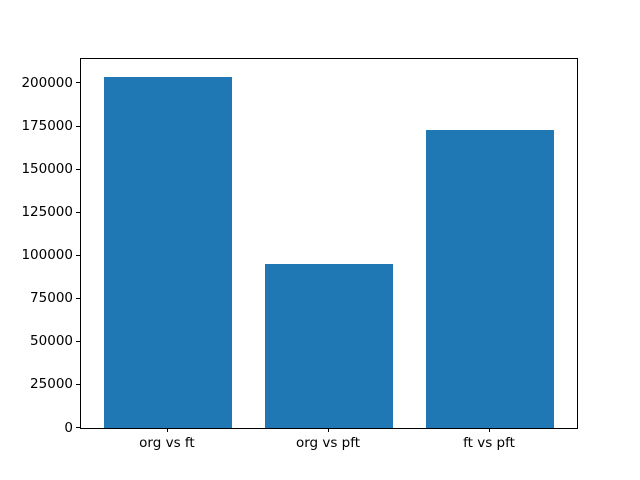 This screenshot has height=480, width=640. What do you see at coordinates (489, 443) in the screenshot?
I see `x-axis-tick-label: ft vs pft` at bounding box center [489, 443].